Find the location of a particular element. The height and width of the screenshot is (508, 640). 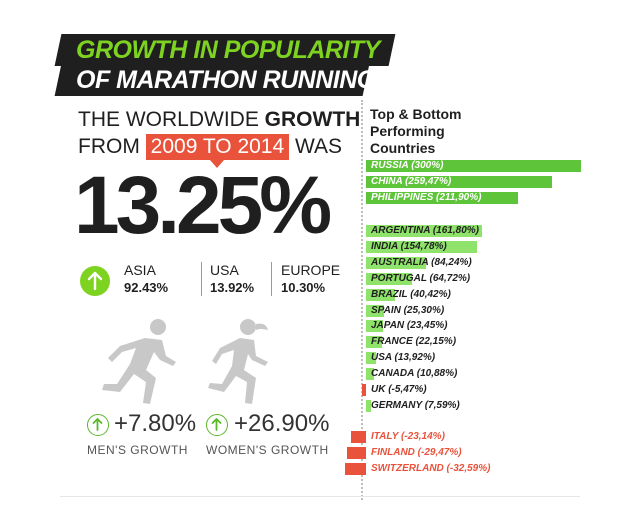

bar-australia is located at coordinates (396, 262).